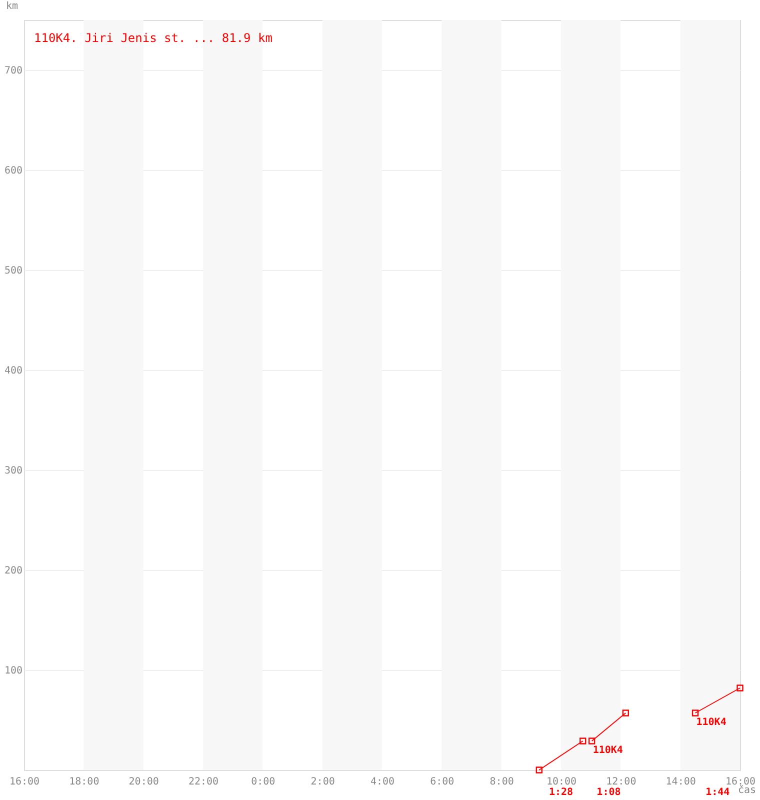 Image resolution: width=760 pixels, height=800 pixels. What do you see at coordinates (263, 782) in the screenshot?
I see `x-tick-label: 0:00` at bounding box center [263, 782].